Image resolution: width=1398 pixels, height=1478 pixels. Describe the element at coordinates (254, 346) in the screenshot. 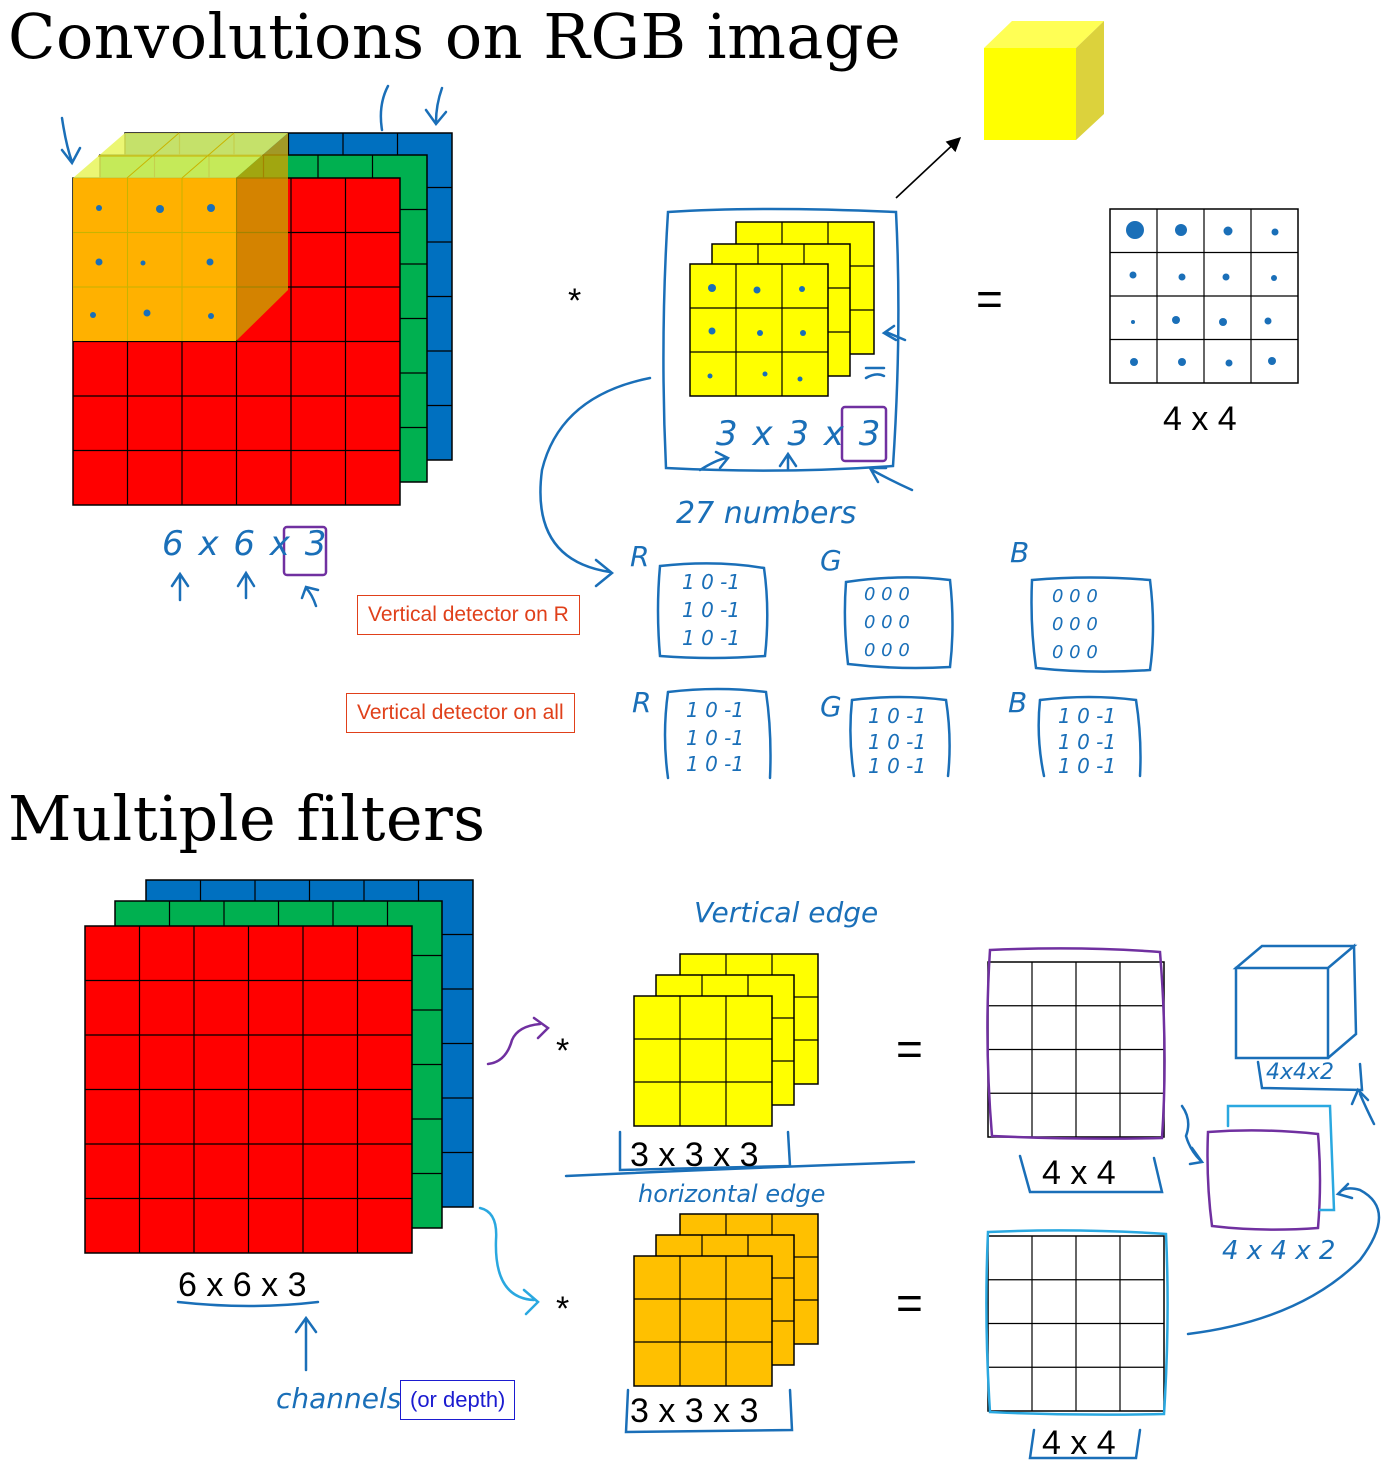

I see `channel-pointer-arrows` at that location.